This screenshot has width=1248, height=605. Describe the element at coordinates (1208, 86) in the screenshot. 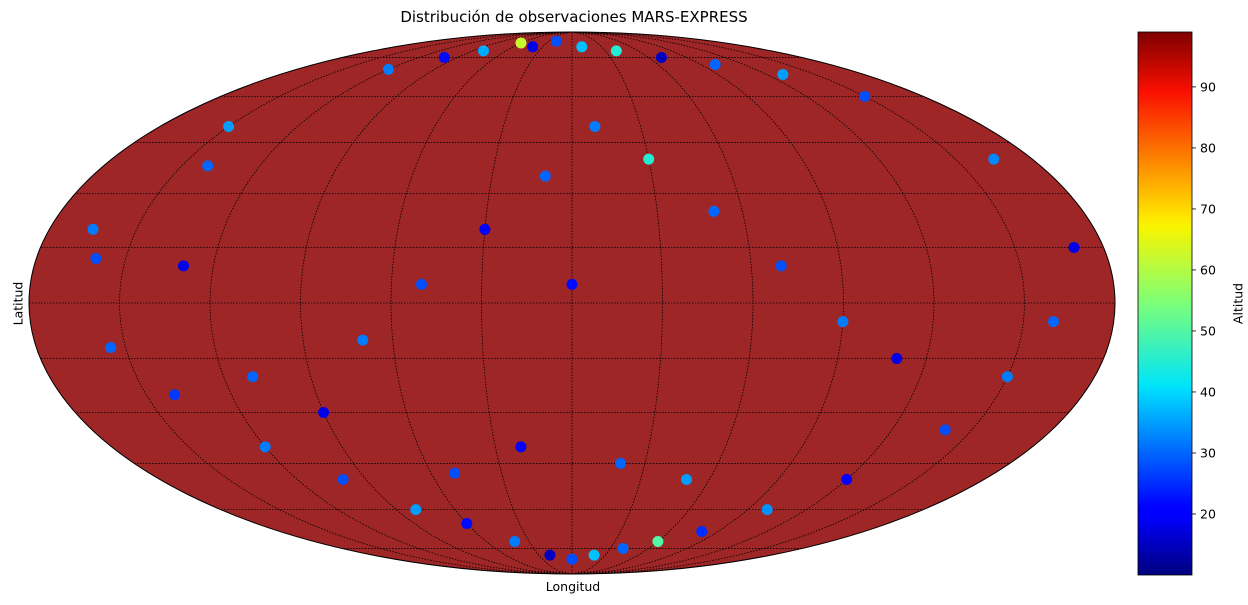

I see `colorbar-tick-label: 90` at that location.